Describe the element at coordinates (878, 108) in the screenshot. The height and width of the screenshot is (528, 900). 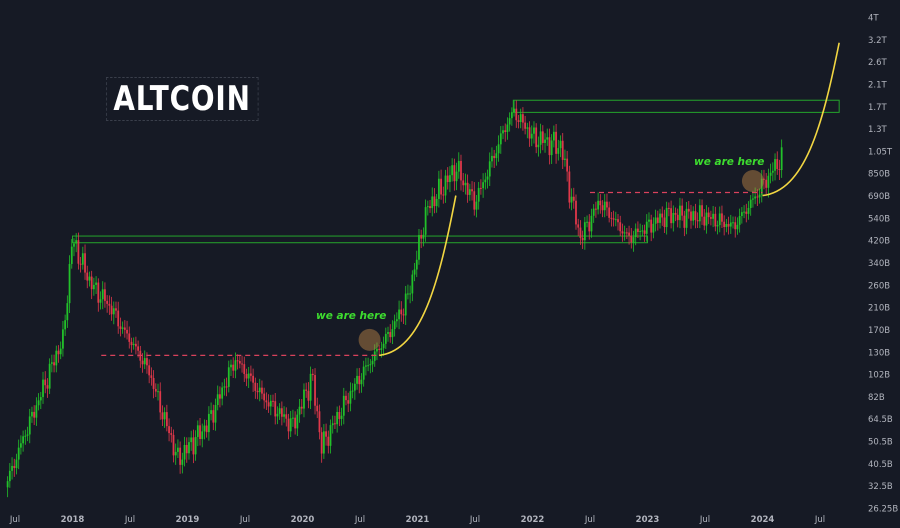
I see `y-tick-label: 1.7T` at that location.